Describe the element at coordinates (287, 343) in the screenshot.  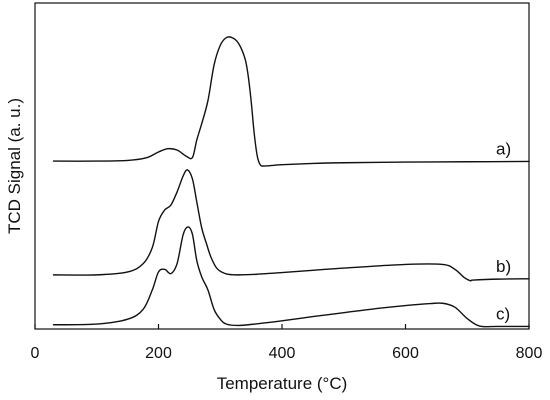
I see `x-ticks: 0 200 400 600 800` at that location.